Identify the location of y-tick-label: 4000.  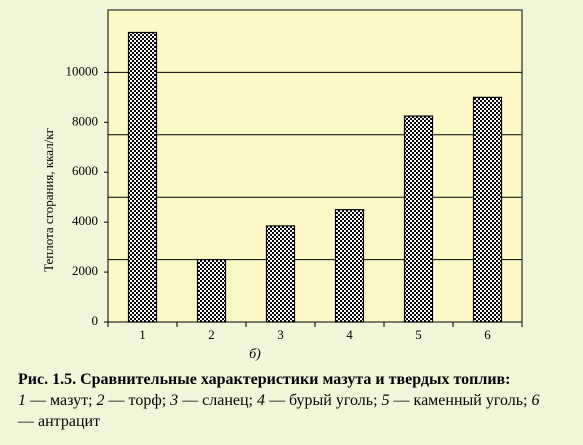
(85, 220).